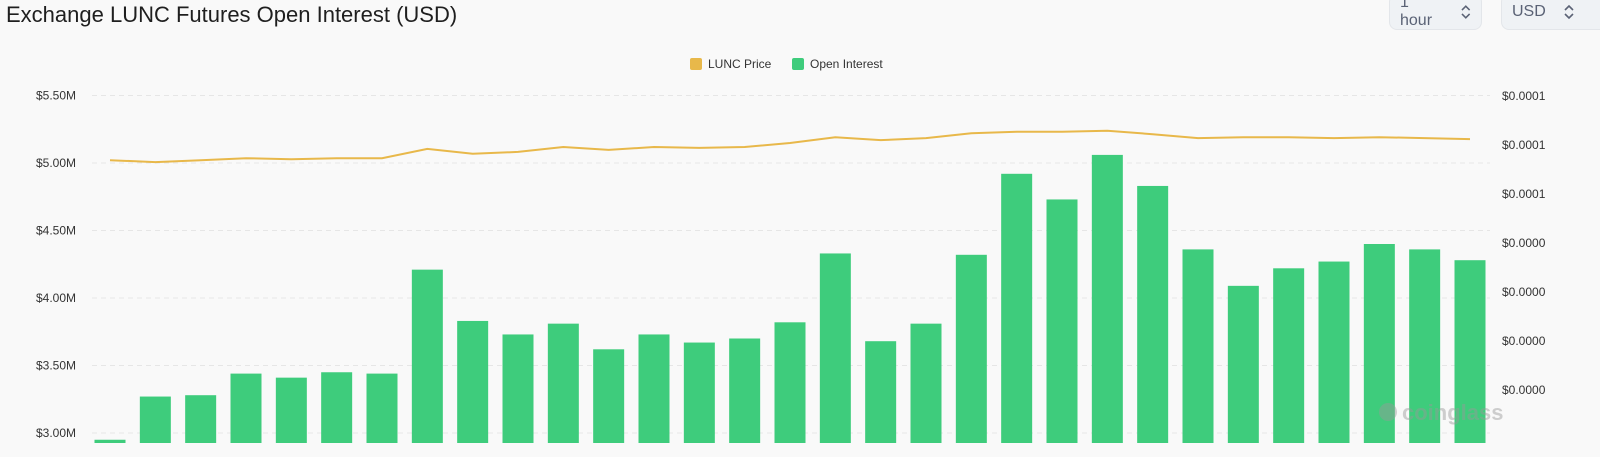  Describe the element at coordinates (790, 146) in the screenshot. I see `price-line` at that location.